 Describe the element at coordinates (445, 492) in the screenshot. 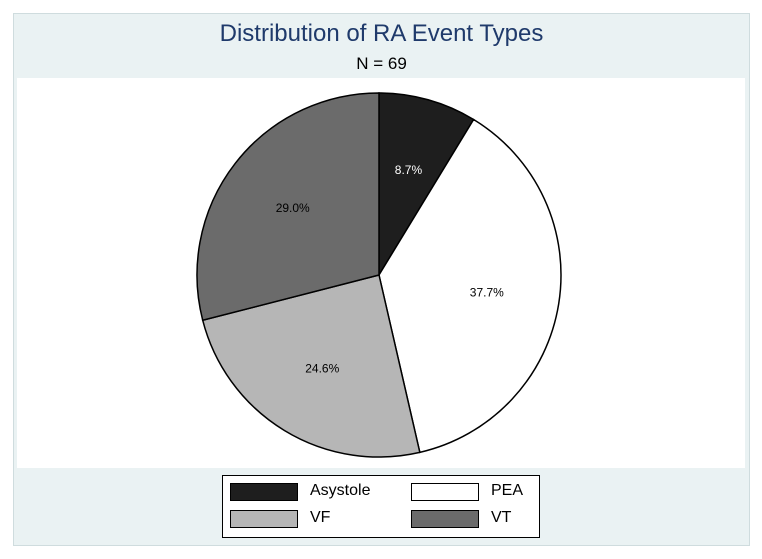

I see `legend-swatch-pea` at that location.